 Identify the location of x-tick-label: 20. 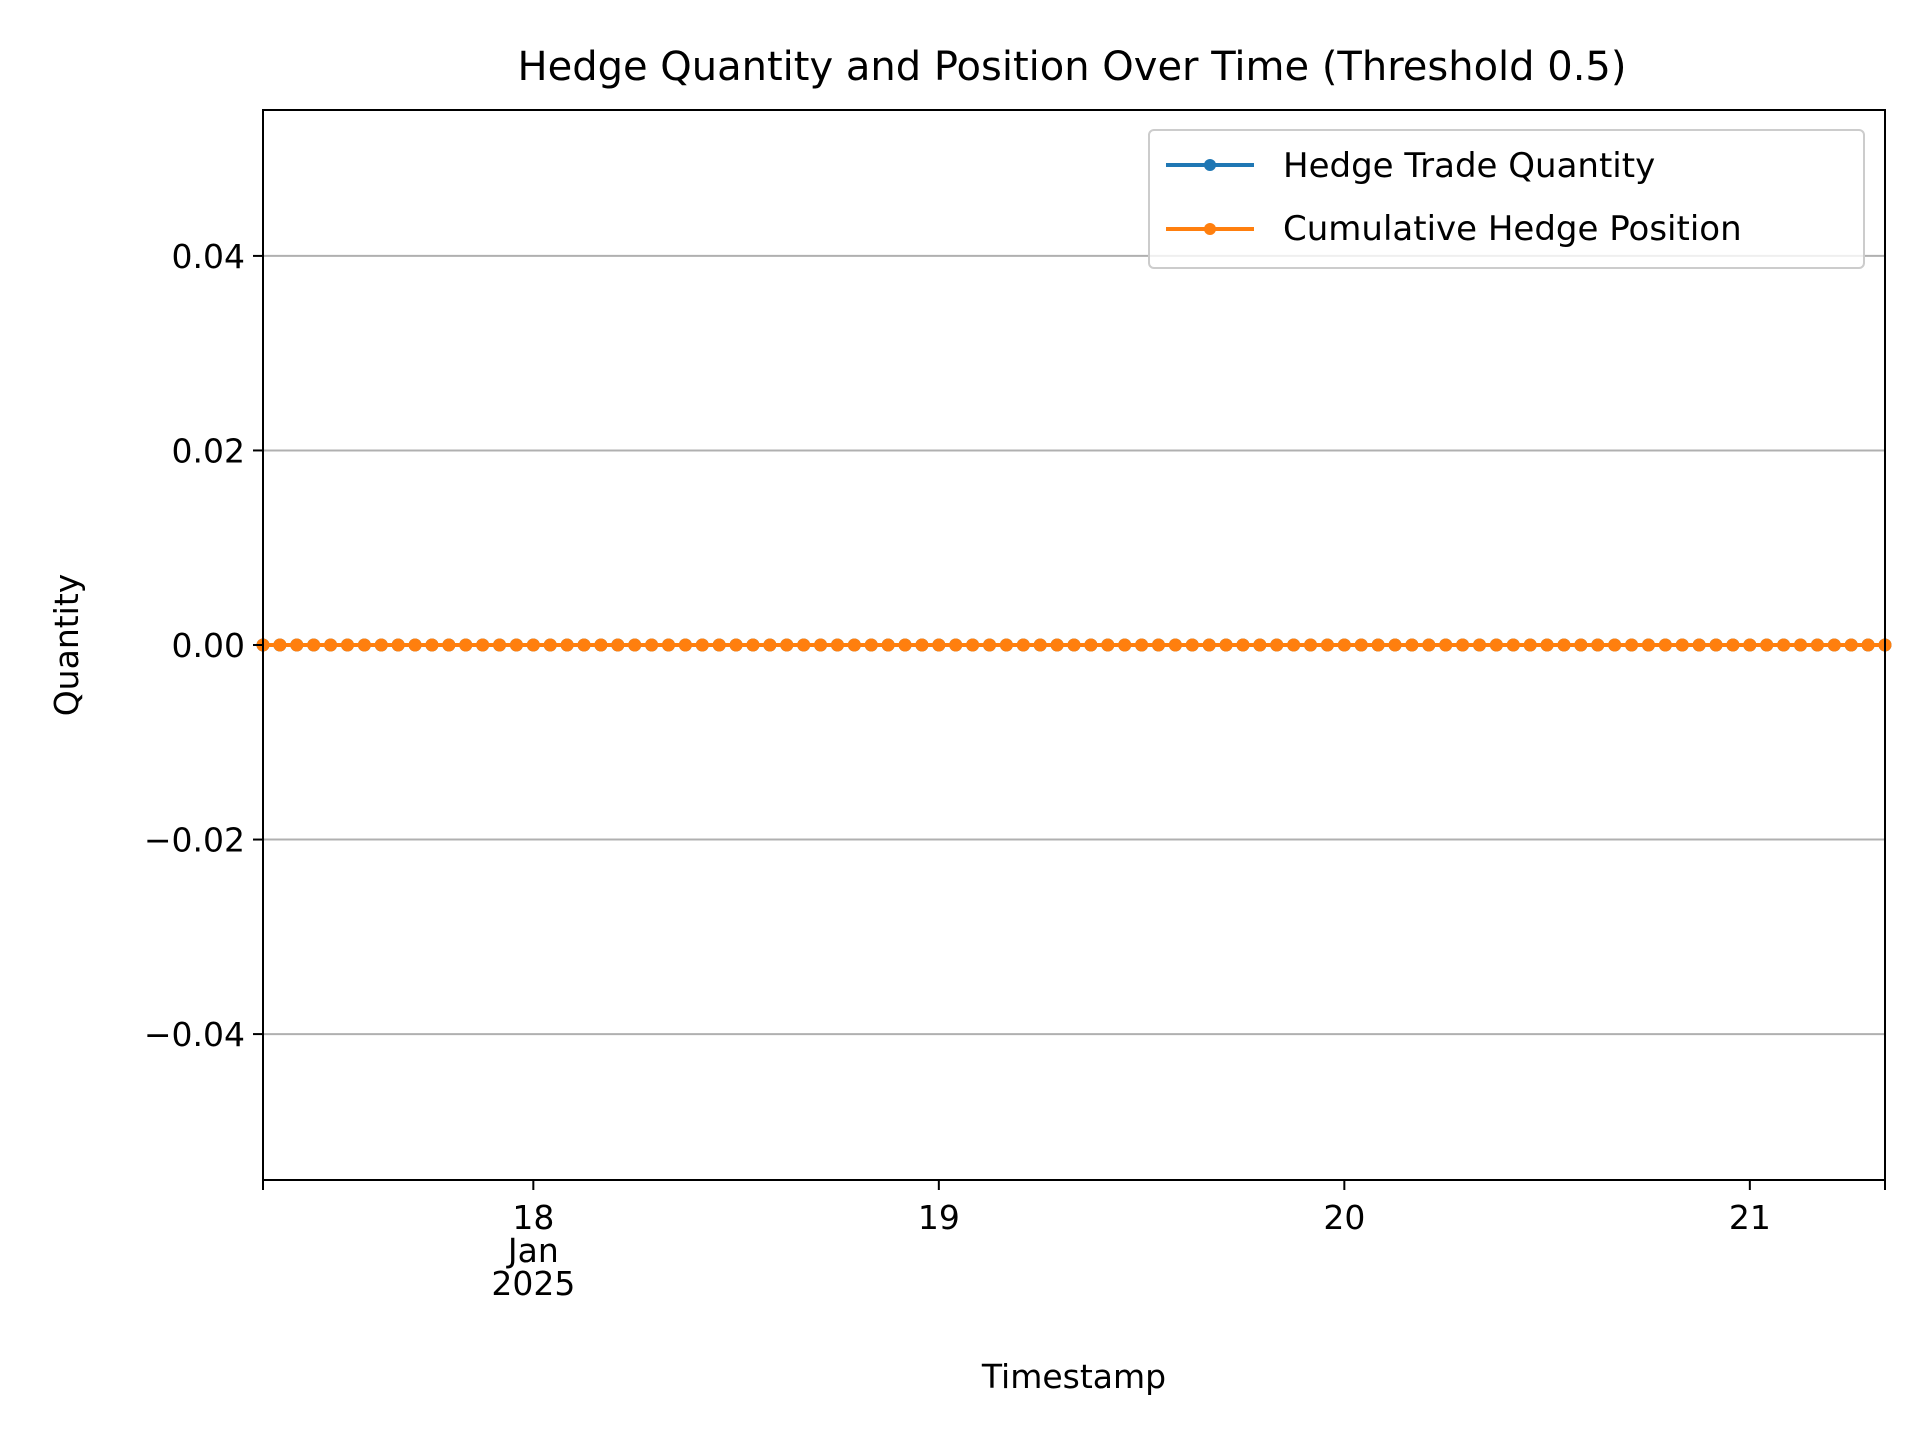
(1344, 1217).